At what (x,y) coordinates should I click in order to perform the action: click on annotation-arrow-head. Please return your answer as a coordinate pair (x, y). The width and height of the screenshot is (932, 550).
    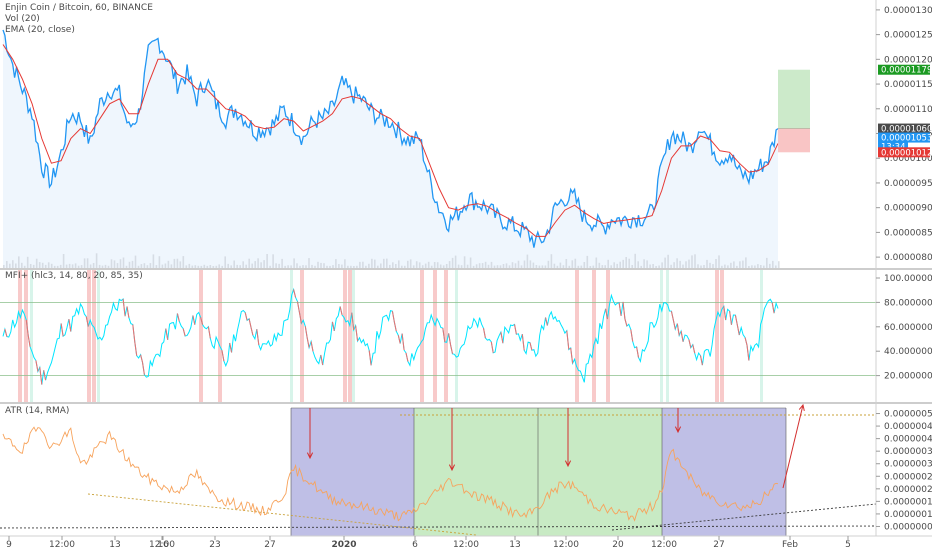
    Looking at the image, I should click on (452, 468).